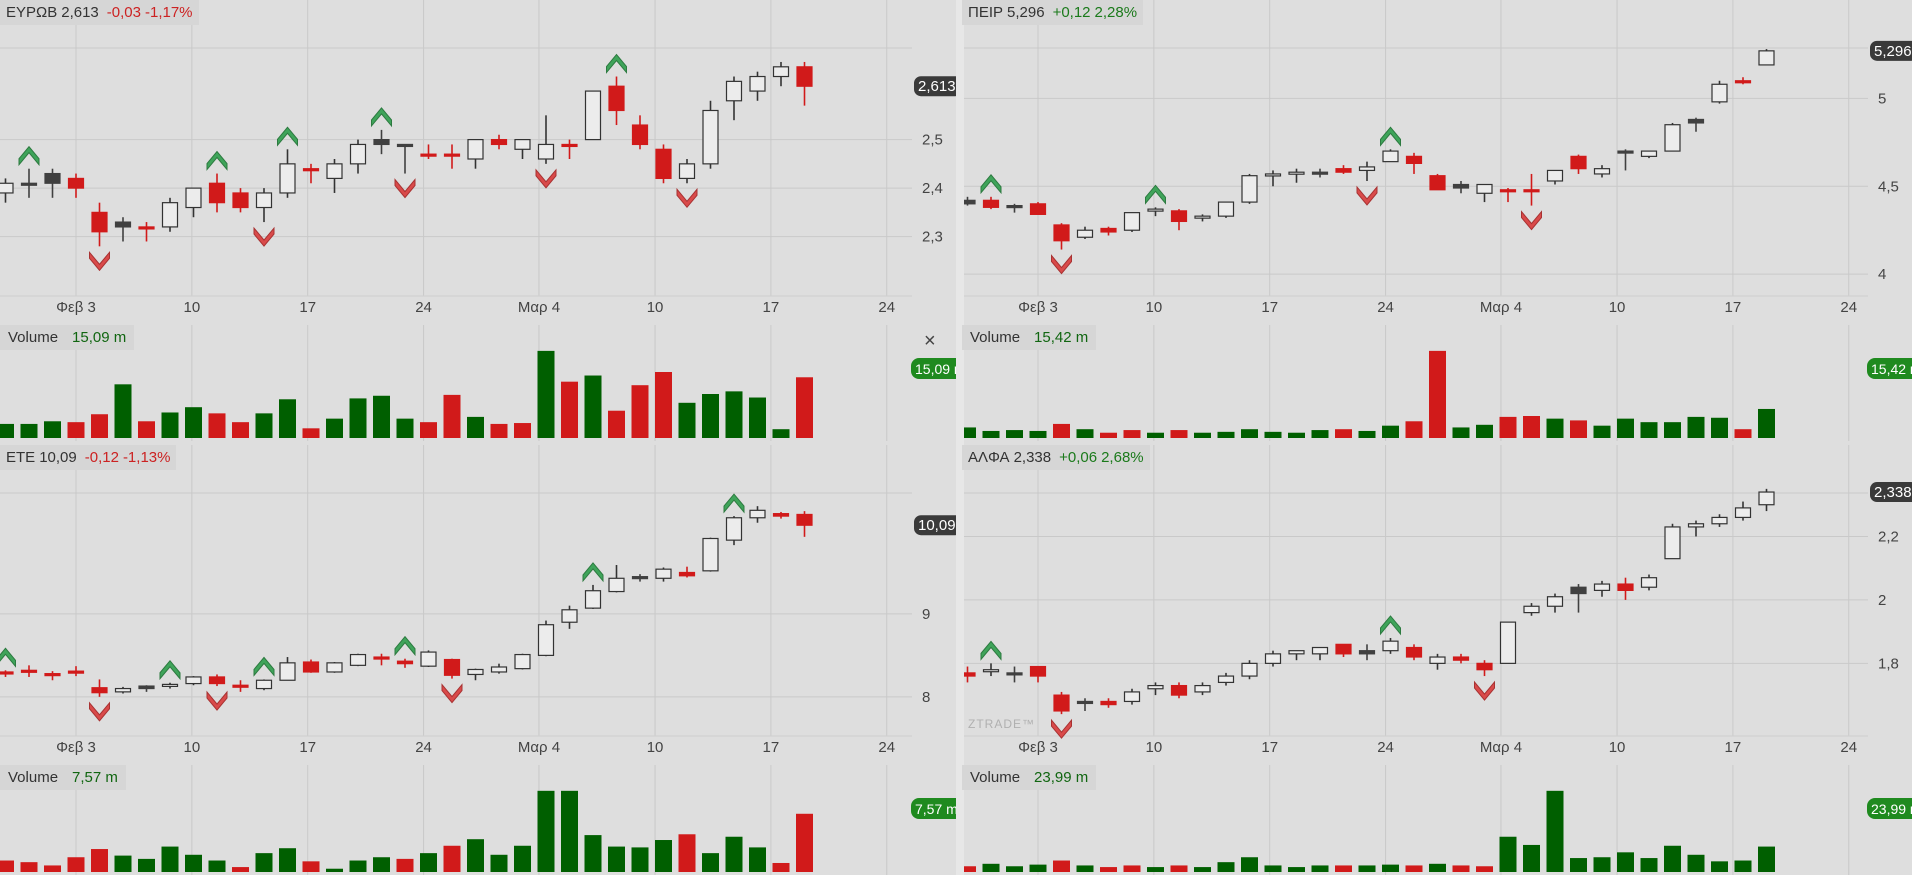 The height and width of the screenshot is (875, 1912). Describe the element at coordinates (1385, 307) in the screenshot. I see `x-tick-label: 24` at that location.